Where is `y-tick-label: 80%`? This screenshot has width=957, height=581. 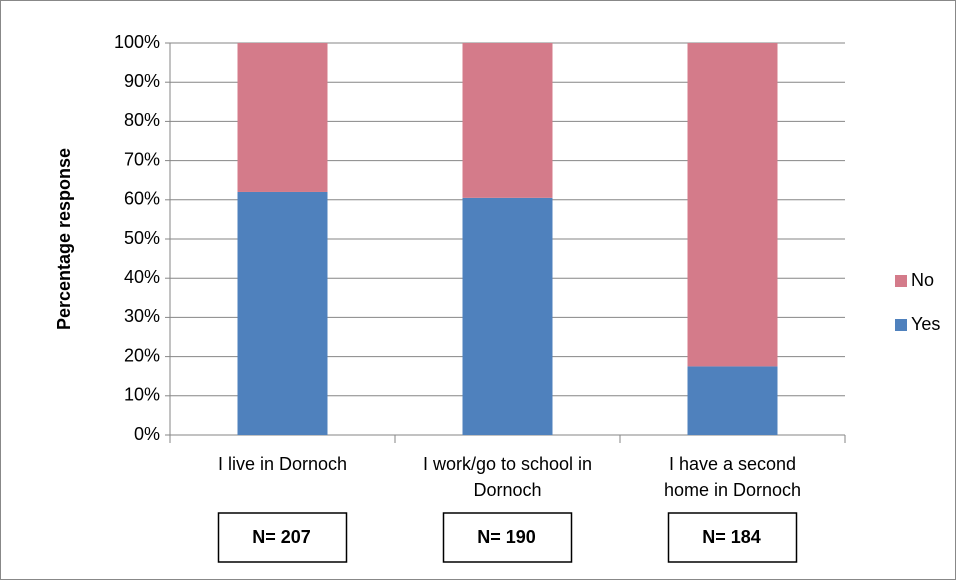 y-tick-label: 80% is located at coordinates (142, 120).